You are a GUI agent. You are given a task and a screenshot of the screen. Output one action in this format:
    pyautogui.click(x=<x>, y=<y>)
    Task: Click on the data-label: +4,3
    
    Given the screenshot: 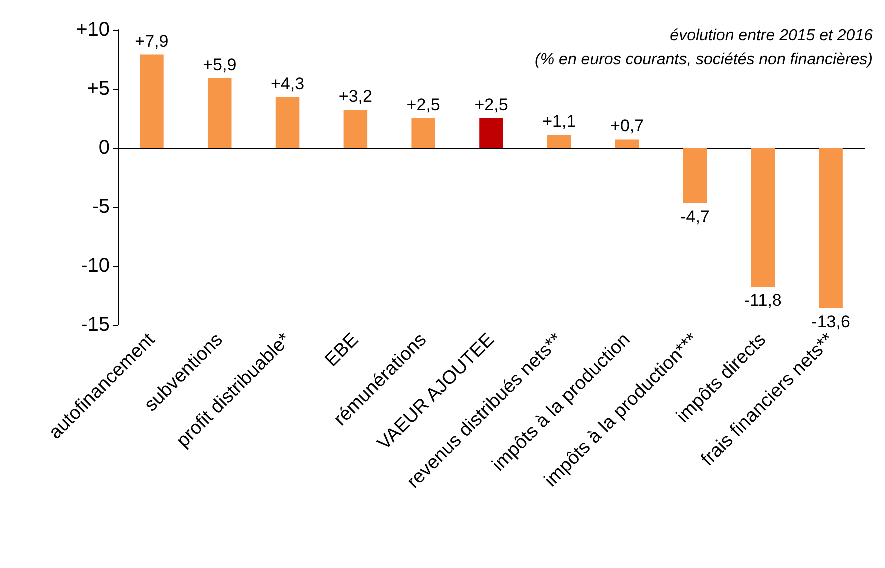 What is the action you would take?
    pyautogui.click(x=287, y=84)
    